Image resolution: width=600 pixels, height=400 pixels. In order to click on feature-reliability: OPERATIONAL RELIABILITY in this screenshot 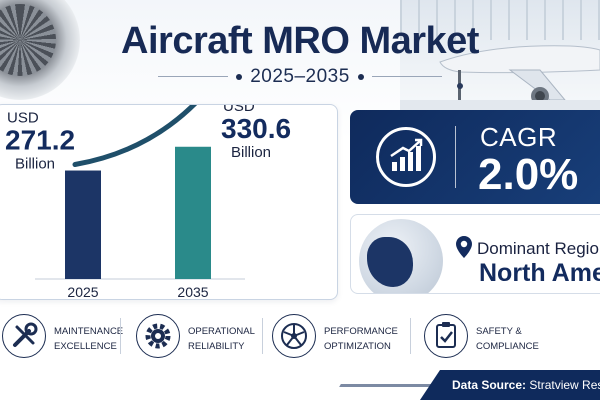, I will do `click(196, 338)`.